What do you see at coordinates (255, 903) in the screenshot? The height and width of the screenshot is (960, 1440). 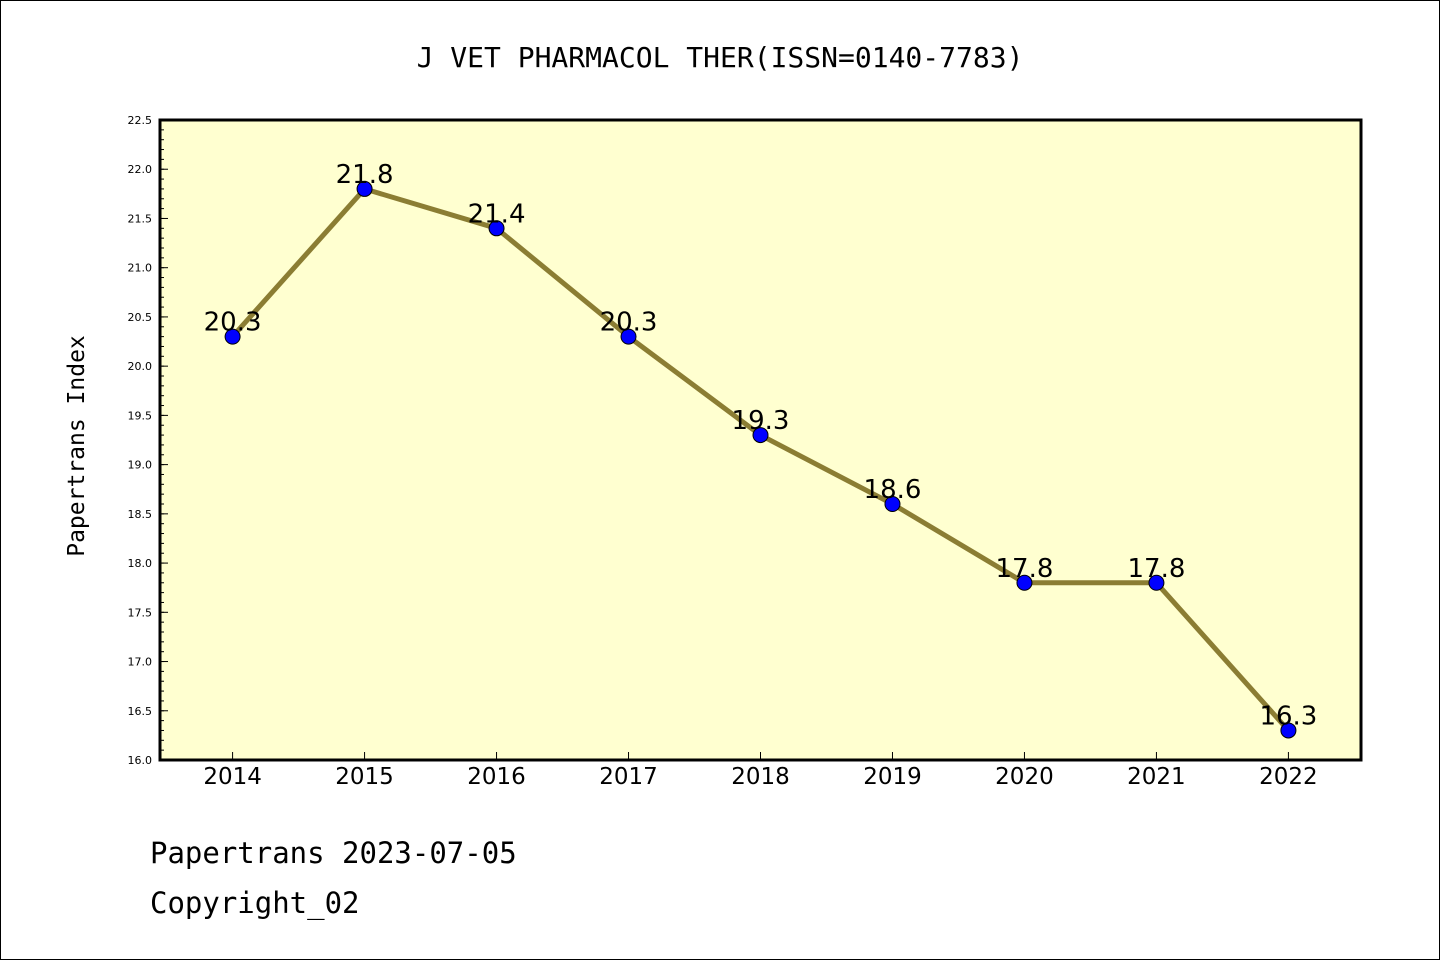 I see `footer-copyright-text: Copyright_02` at bounding box center [255, 903].